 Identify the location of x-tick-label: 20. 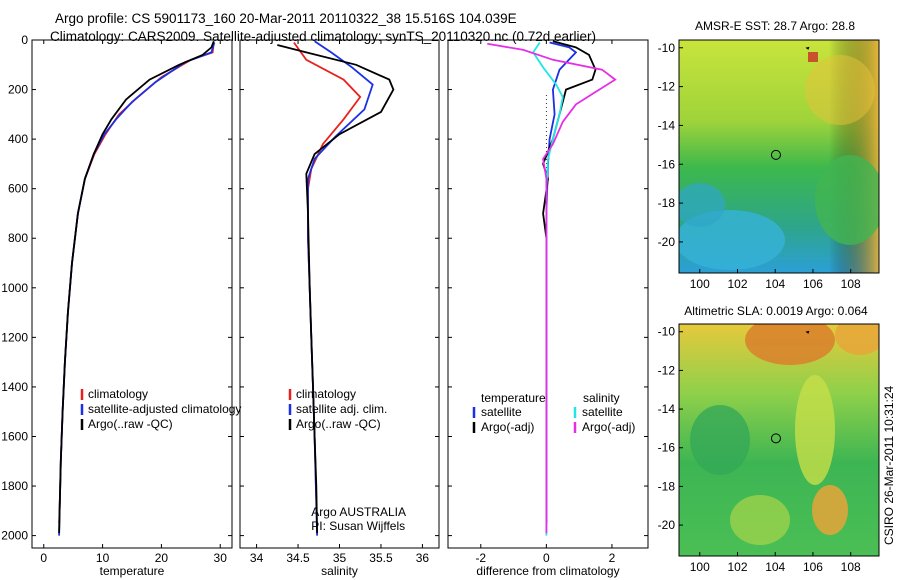
(162, 558).